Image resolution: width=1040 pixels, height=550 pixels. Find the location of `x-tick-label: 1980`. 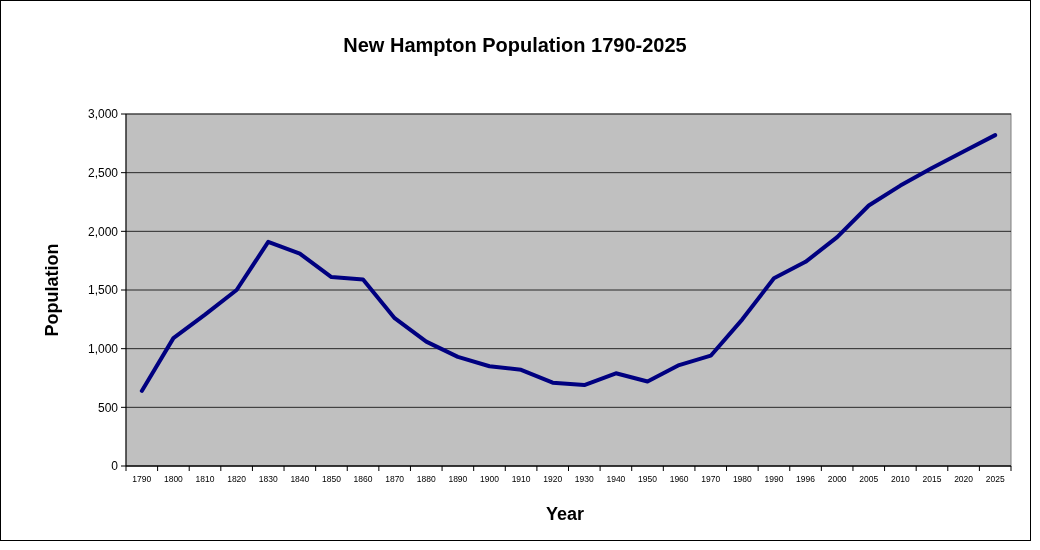

x-tick-label: 1980 is located at coordinates (742, 479).